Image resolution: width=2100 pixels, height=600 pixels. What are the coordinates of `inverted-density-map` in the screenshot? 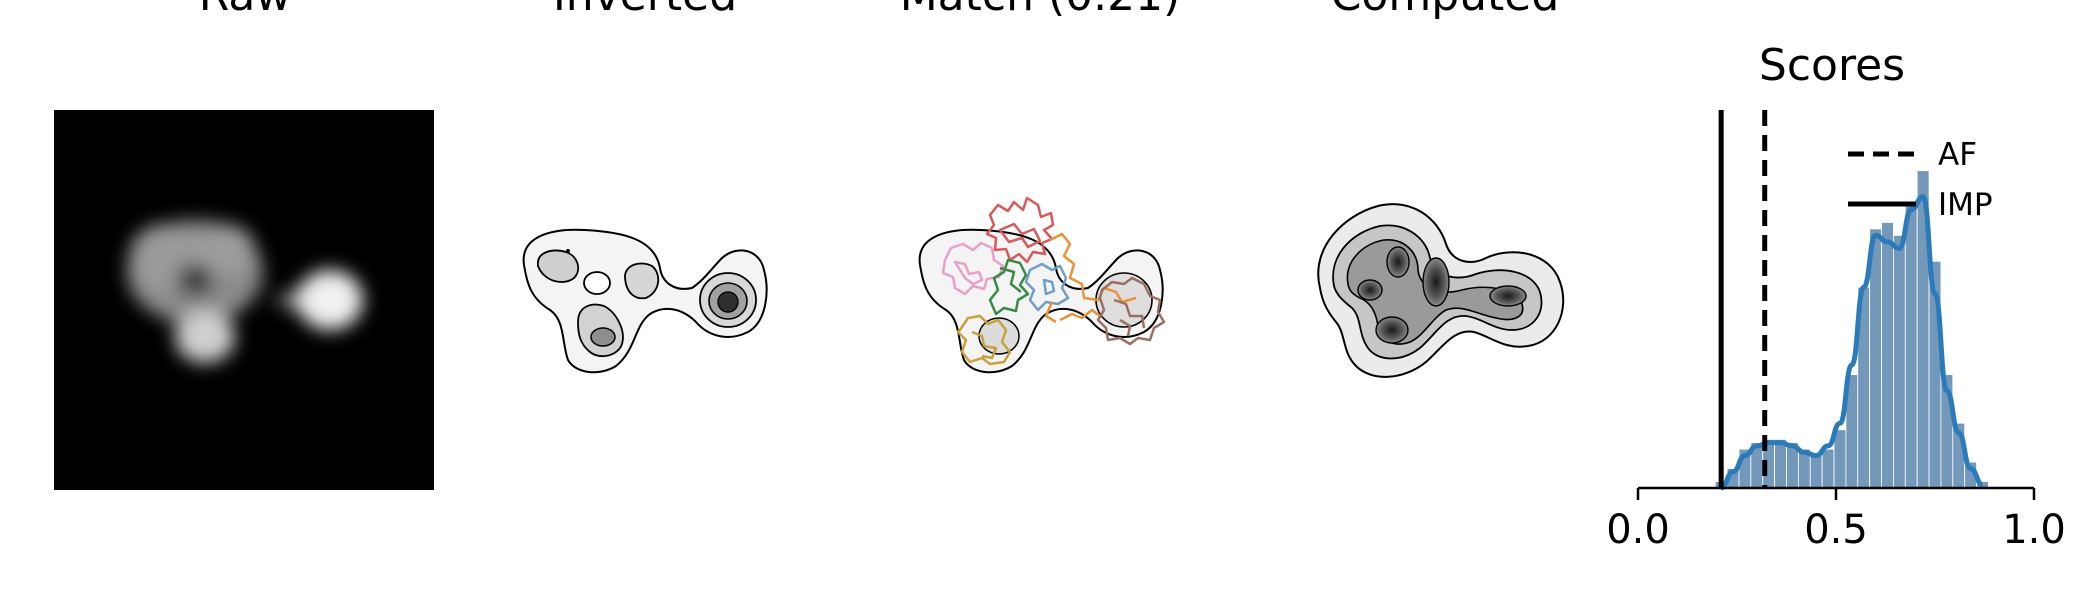 It's located at (645, 301).